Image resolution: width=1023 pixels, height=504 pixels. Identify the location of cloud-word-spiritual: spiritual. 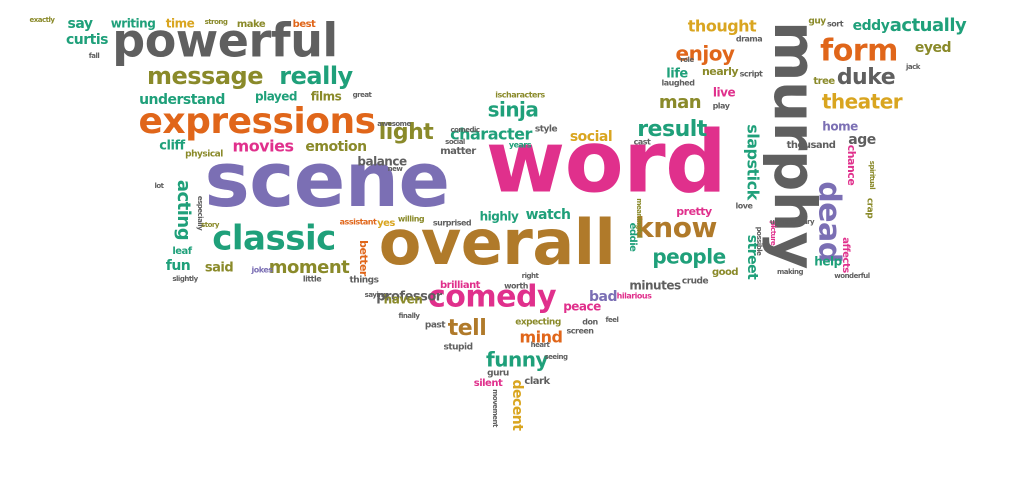
(872, 175).